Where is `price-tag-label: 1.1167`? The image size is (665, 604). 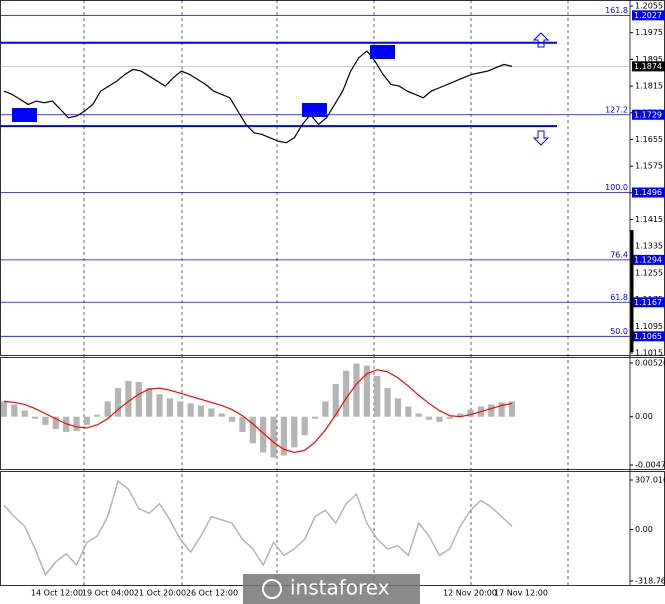
price-tag-label: 1.1167 is located at coordinates (648, 302).